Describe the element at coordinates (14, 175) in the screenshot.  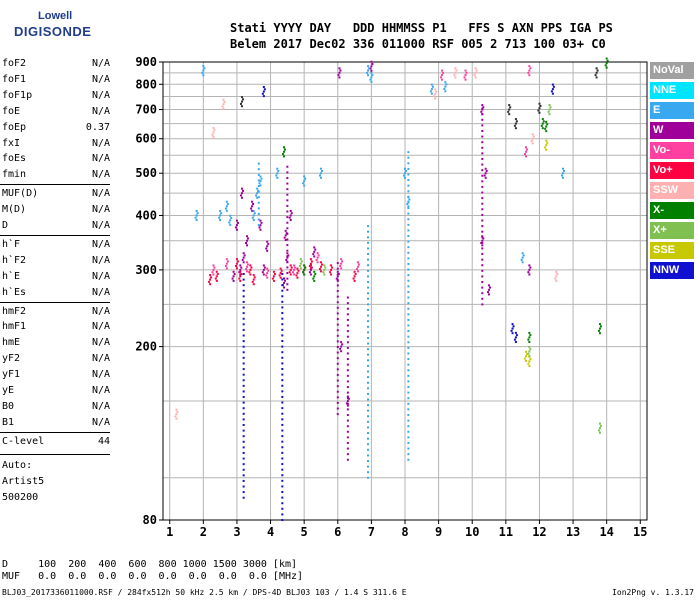
I see `param-name: fmin` at that location.